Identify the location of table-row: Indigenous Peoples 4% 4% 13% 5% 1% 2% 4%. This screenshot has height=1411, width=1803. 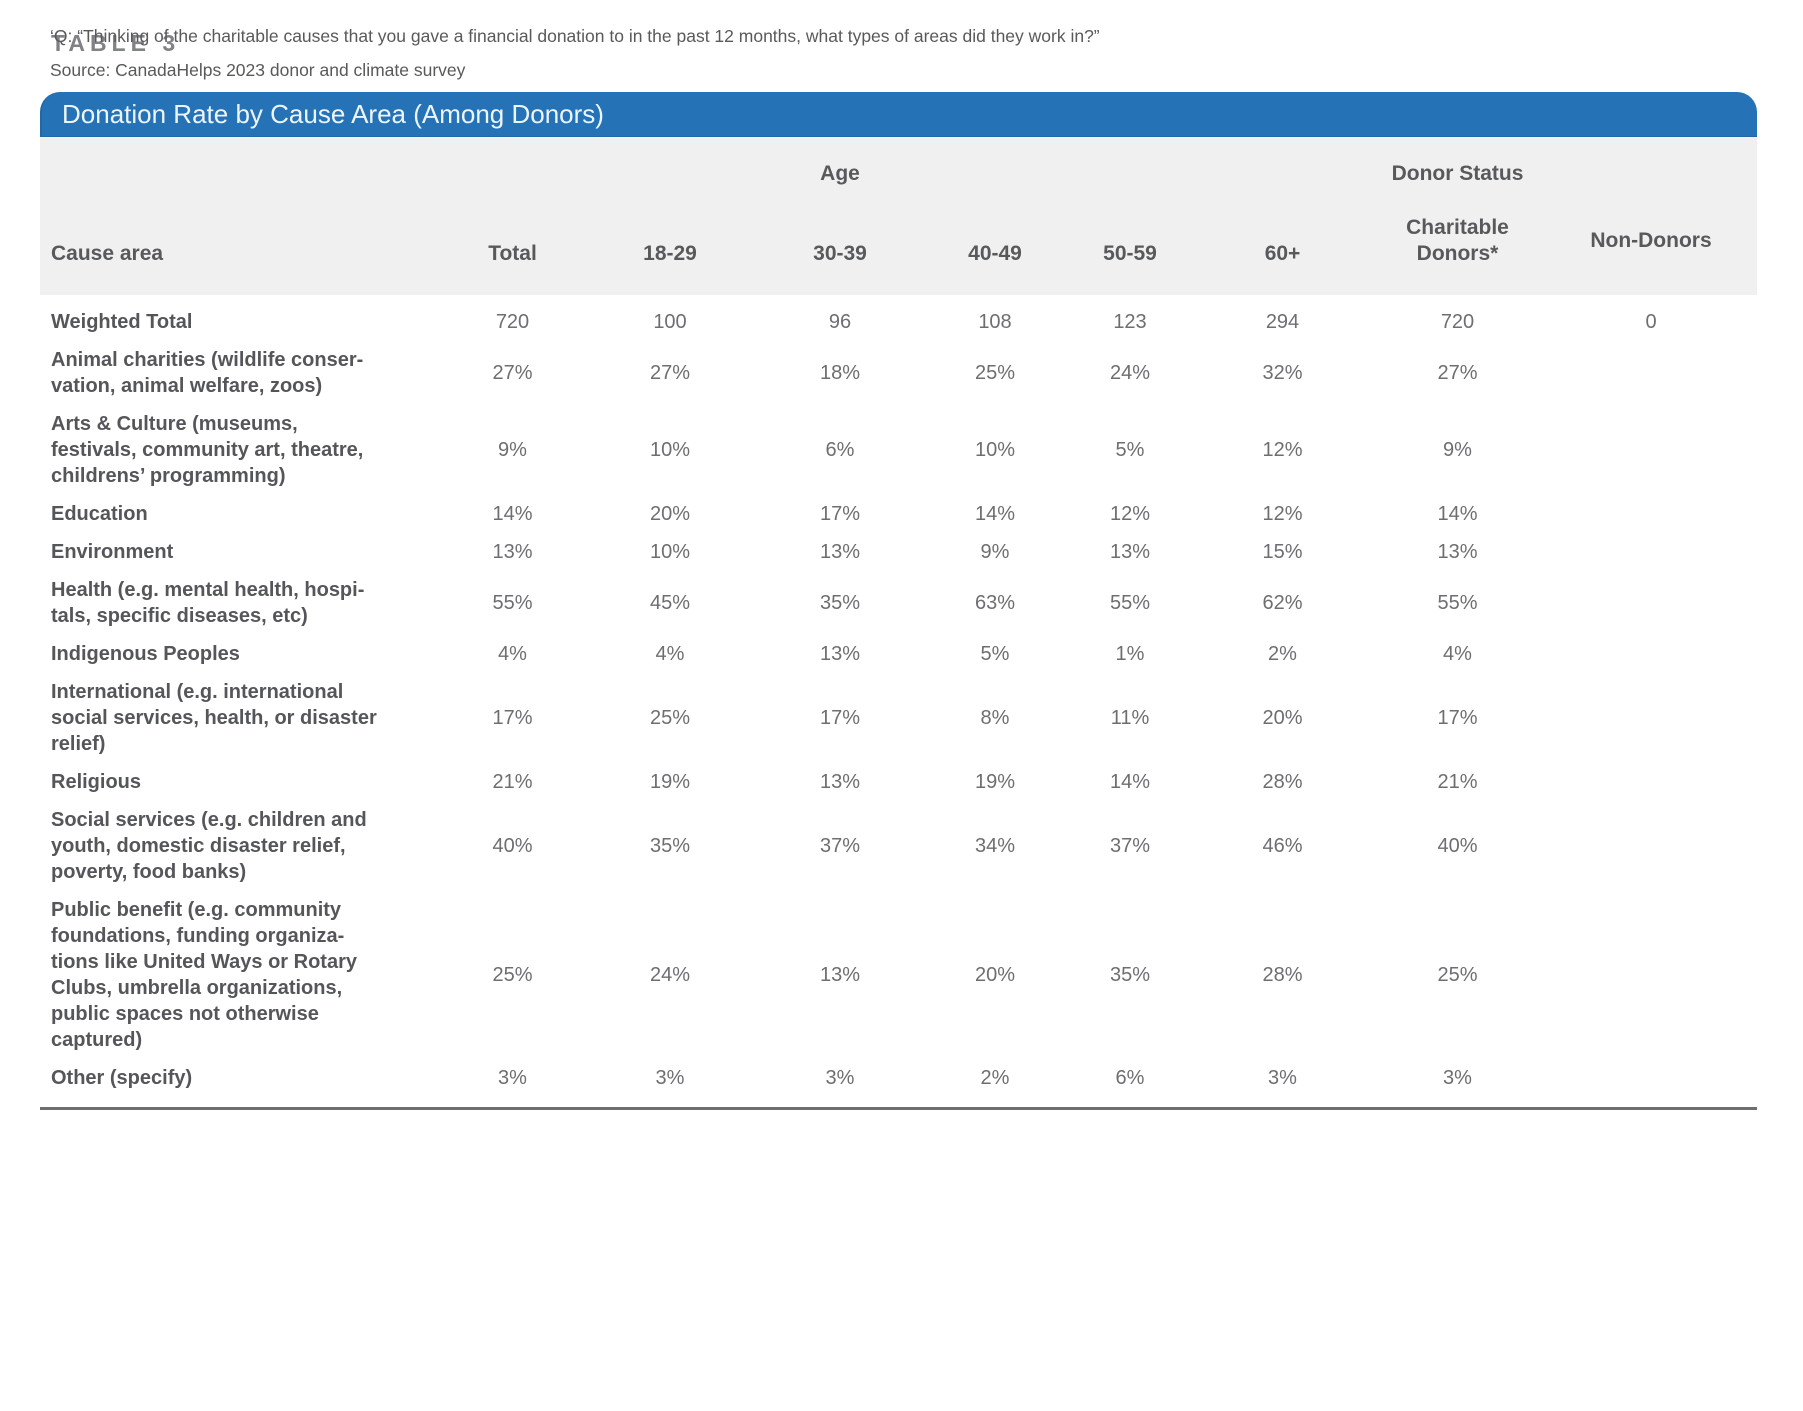
(898, 654).